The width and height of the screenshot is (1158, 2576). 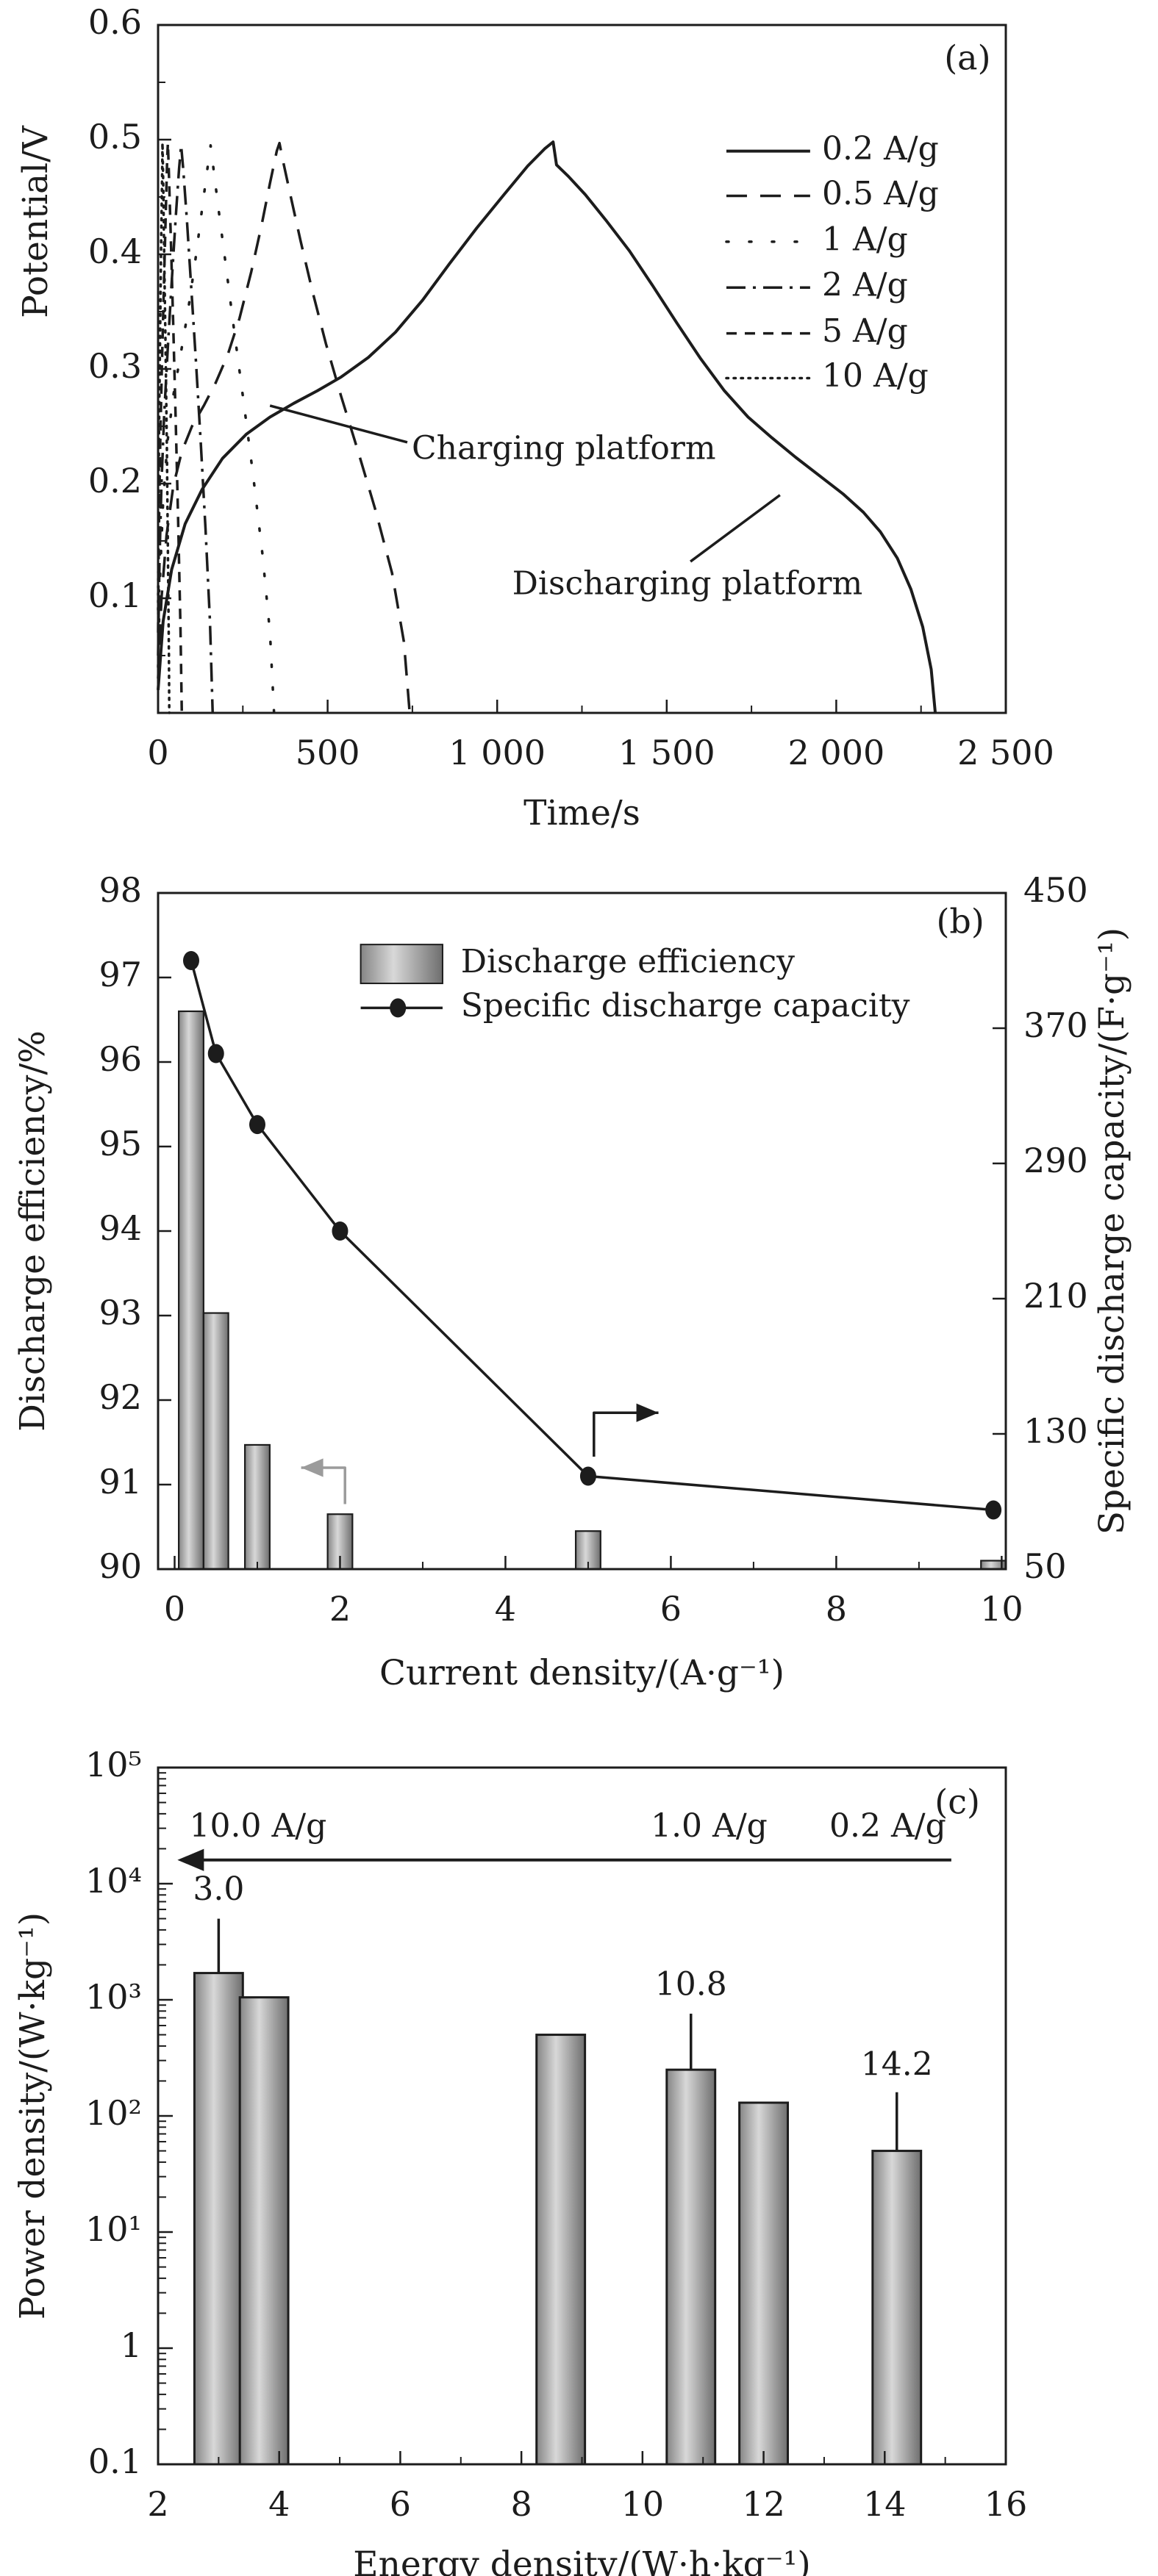 I want to click on legend-label: Specific discharge capacity, so click(x=685, y=1006).